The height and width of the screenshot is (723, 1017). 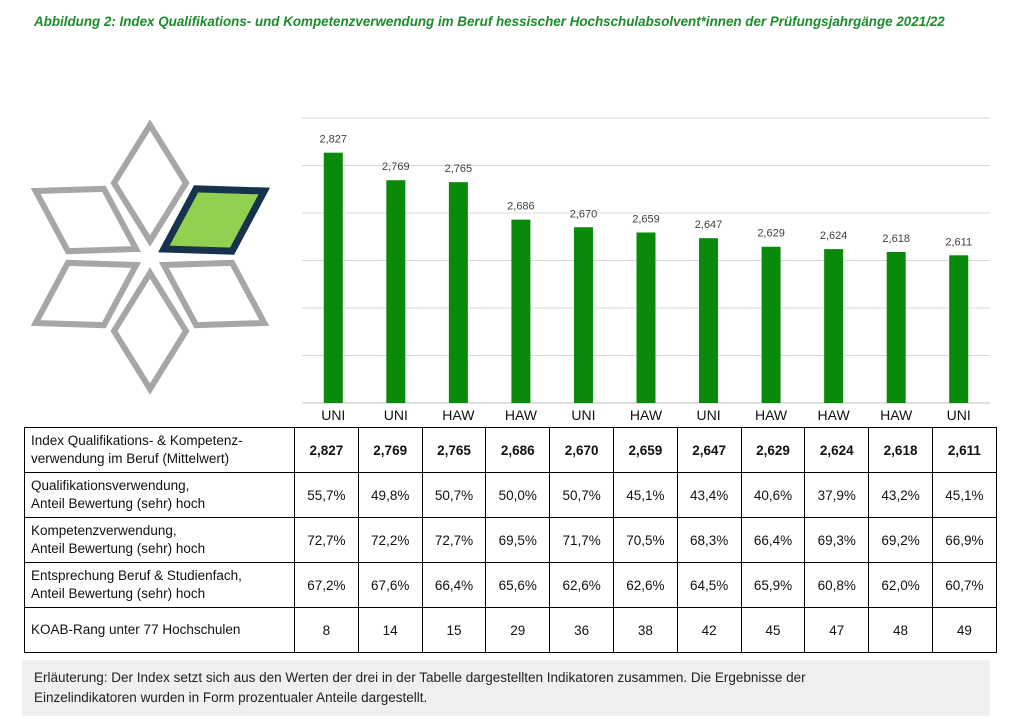 I want to click on bar-value-label: 2,765, so click(x=459, y=169).